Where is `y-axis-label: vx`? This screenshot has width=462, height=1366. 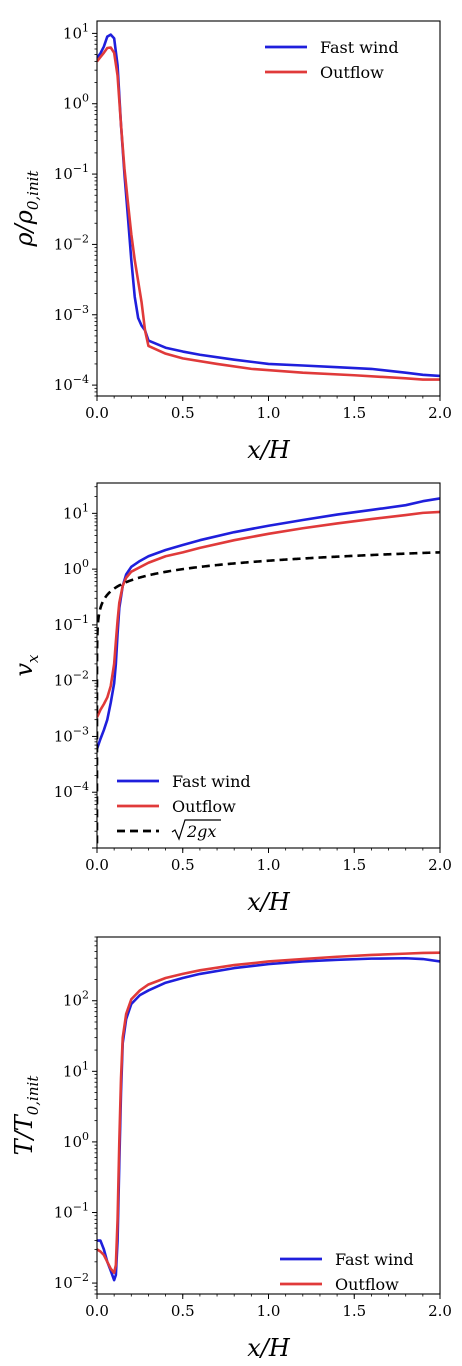 y-axis-label: vx is located at coordinates (26, 665).